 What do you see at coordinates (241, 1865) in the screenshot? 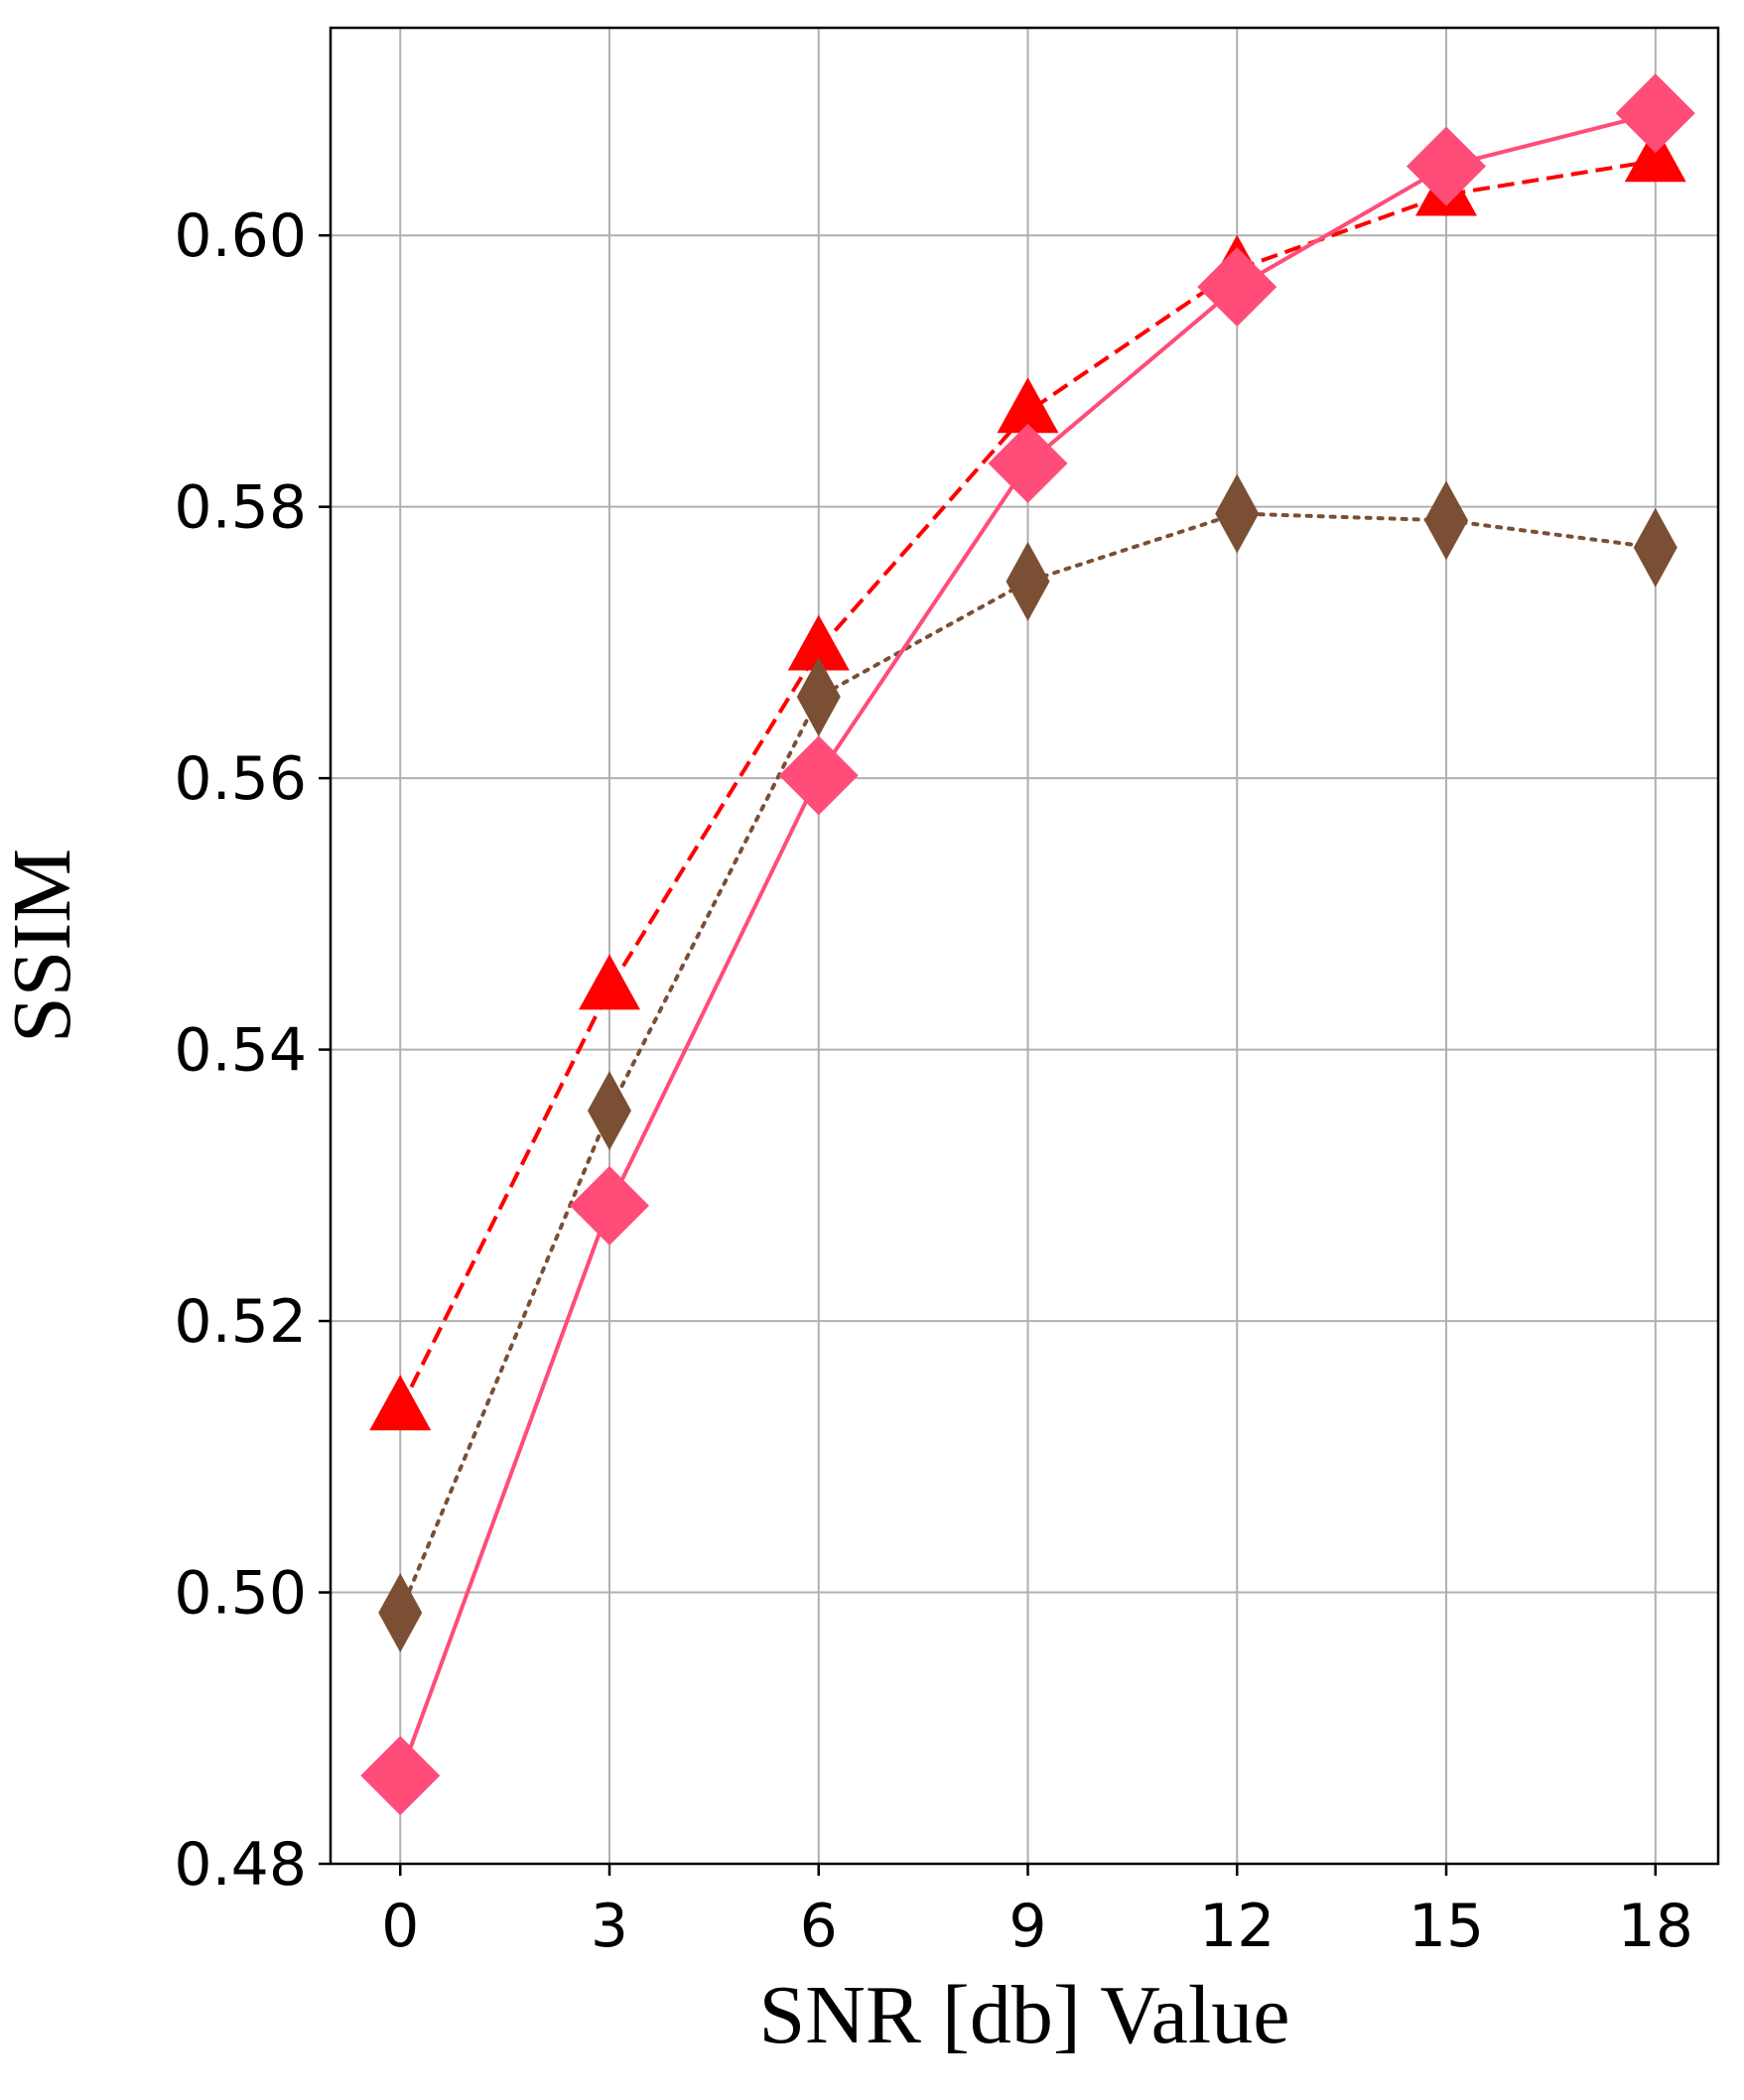
I see `y-tick-label: 0.48` at bounding box center [241, 1865].